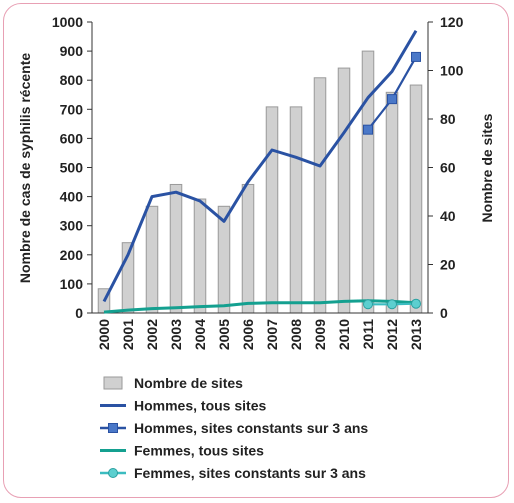 Image resolution: width=514 pixels, height=503 pixels. I want to click on left-tick-label: 800, so click(72, 80).